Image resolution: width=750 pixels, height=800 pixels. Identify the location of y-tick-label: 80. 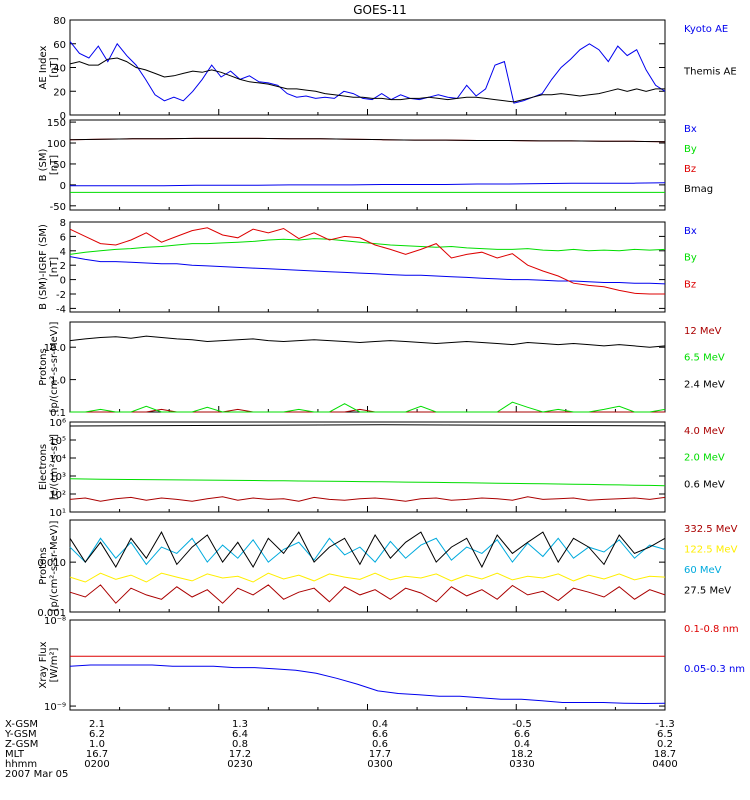
(59, 21).